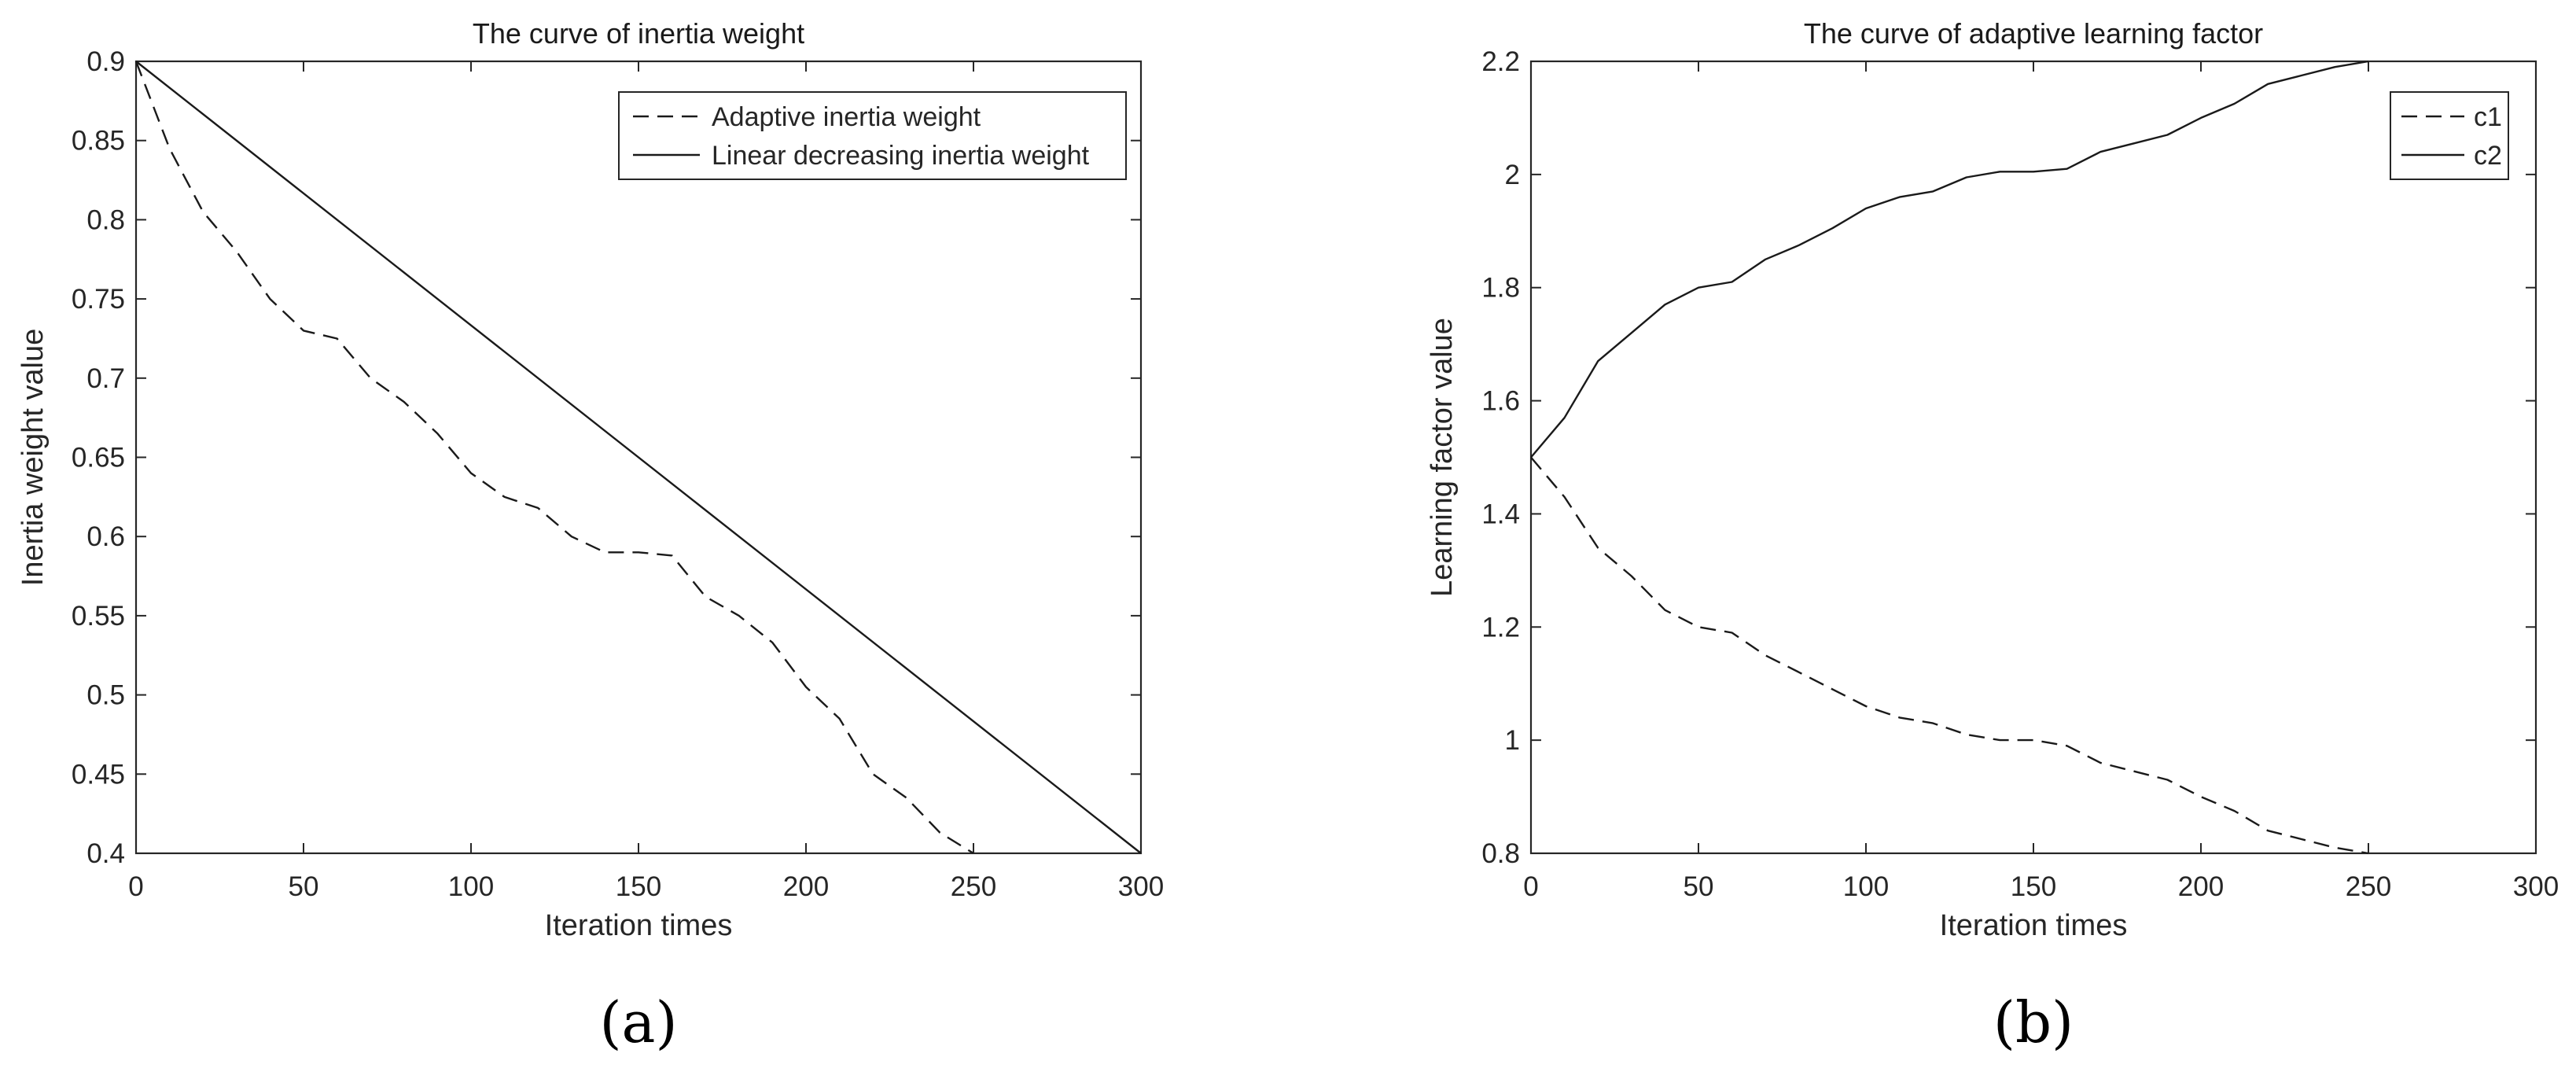 This screenshot has height=1068, width=2576. Describe the element at coordinates (638, 1022) in the screenshot. I see `figure-caption: (a)` at that location.